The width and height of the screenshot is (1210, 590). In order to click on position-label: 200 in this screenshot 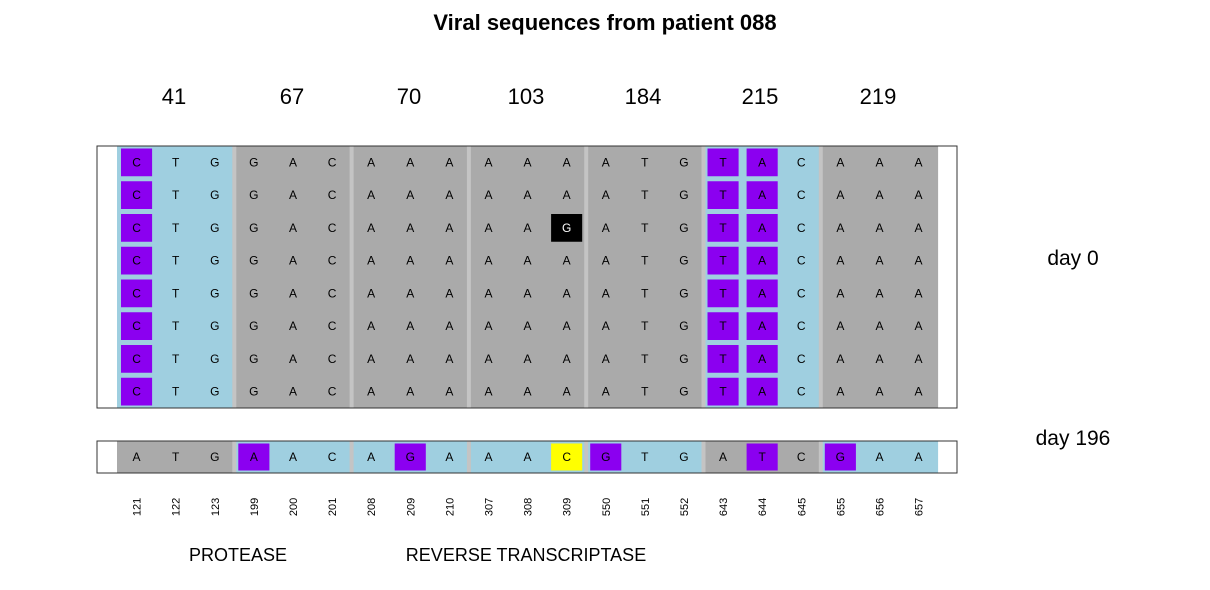, I will do `click(294, 507)`.